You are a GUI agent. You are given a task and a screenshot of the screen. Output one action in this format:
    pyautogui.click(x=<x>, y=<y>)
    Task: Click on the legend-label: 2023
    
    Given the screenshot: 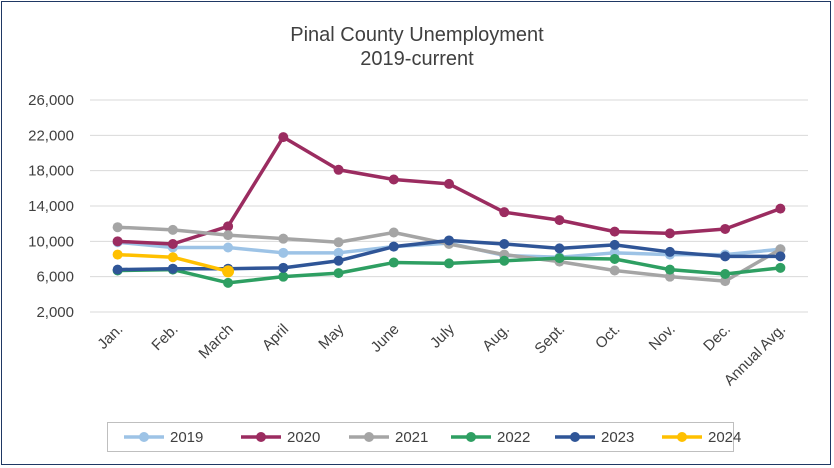 What is the action you would take?
    pyautogui.click(x=617, y=437)
    